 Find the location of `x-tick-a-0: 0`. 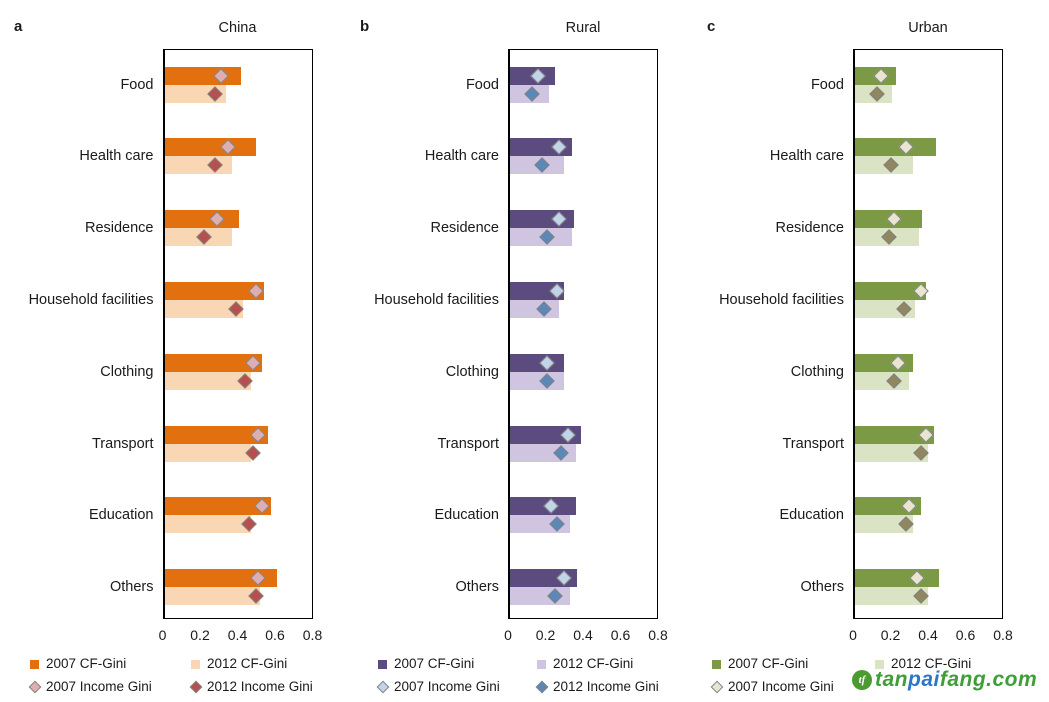

x-tick-a-0: 0 is located at coordinates (162, 635).